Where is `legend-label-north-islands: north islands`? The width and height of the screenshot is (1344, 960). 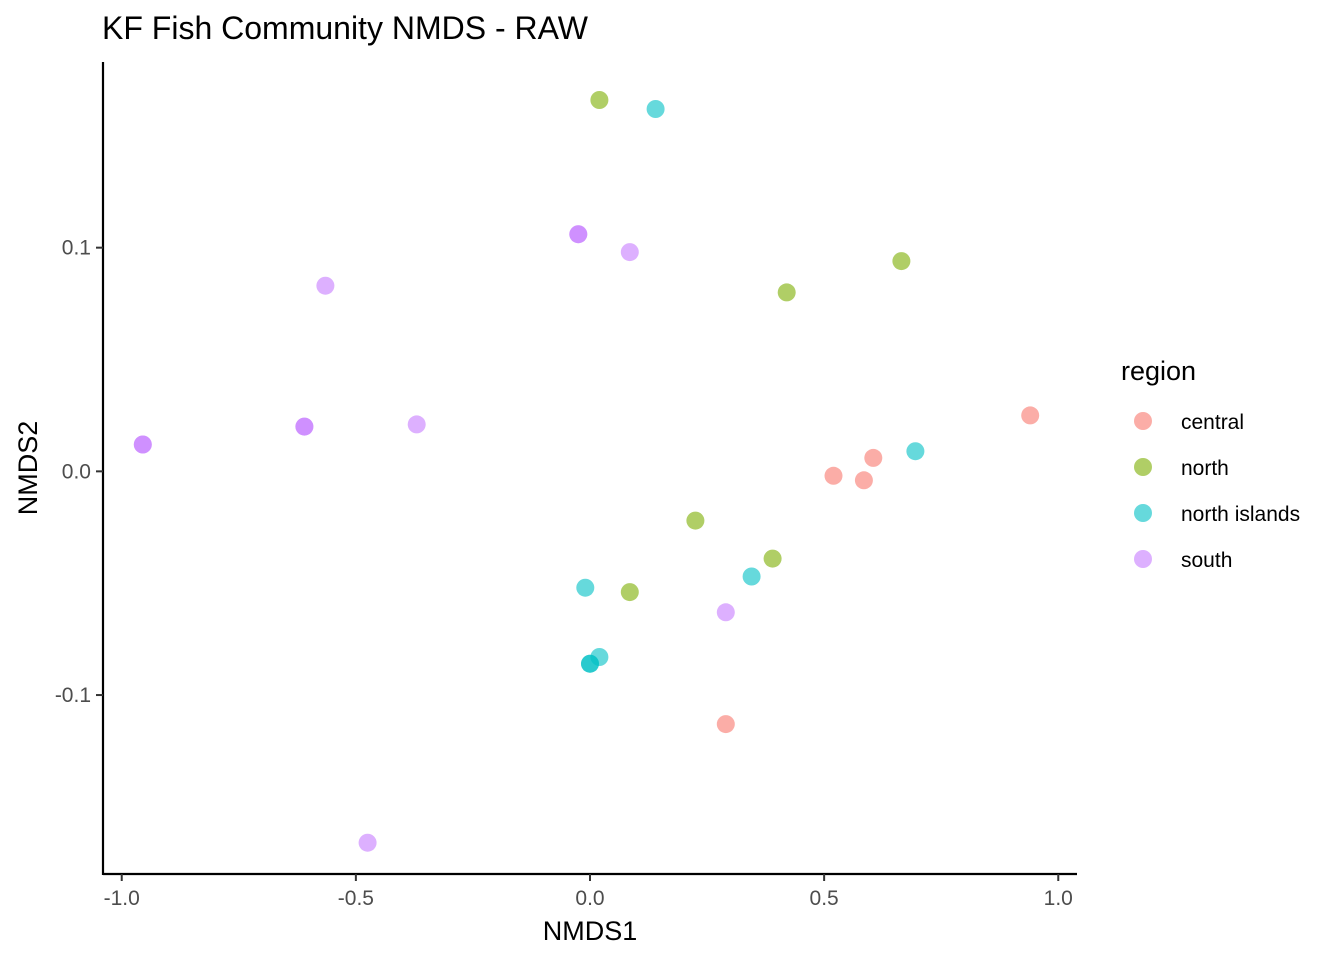
legend-label-north-islands: north islands is located at coordinates (1240, 514).